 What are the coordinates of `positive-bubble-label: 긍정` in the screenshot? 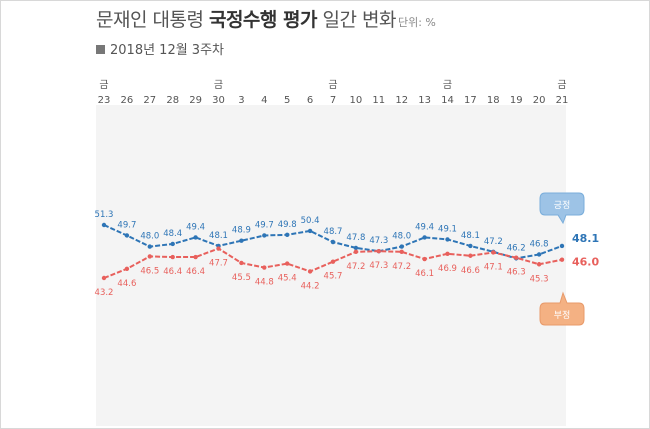 It's located at (562, 205).